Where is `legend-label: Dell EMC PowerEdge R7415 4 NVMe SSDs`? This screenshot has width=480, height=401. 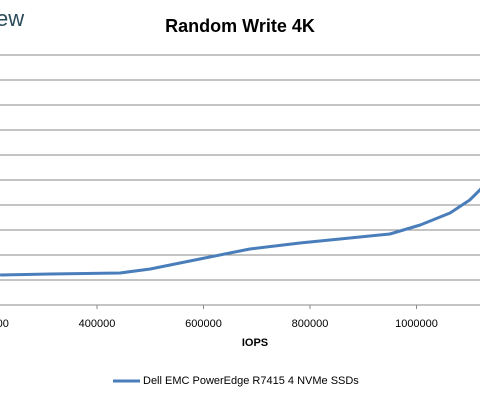
legend-label: Dell EMC PowerEdge R7415 4 NVMe SSDs is located at coordinates (251, 381).